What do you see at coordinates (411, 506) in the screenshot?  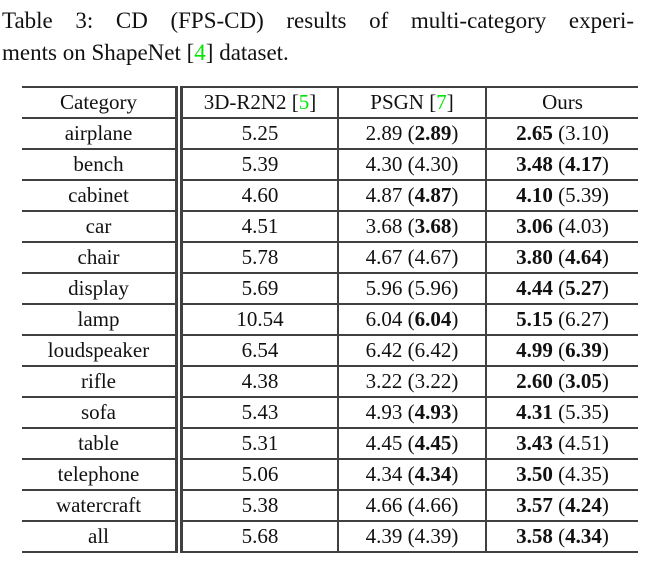 I see `psgn-cell: 4.66 (4.66)` at bounding box center [411, 506].